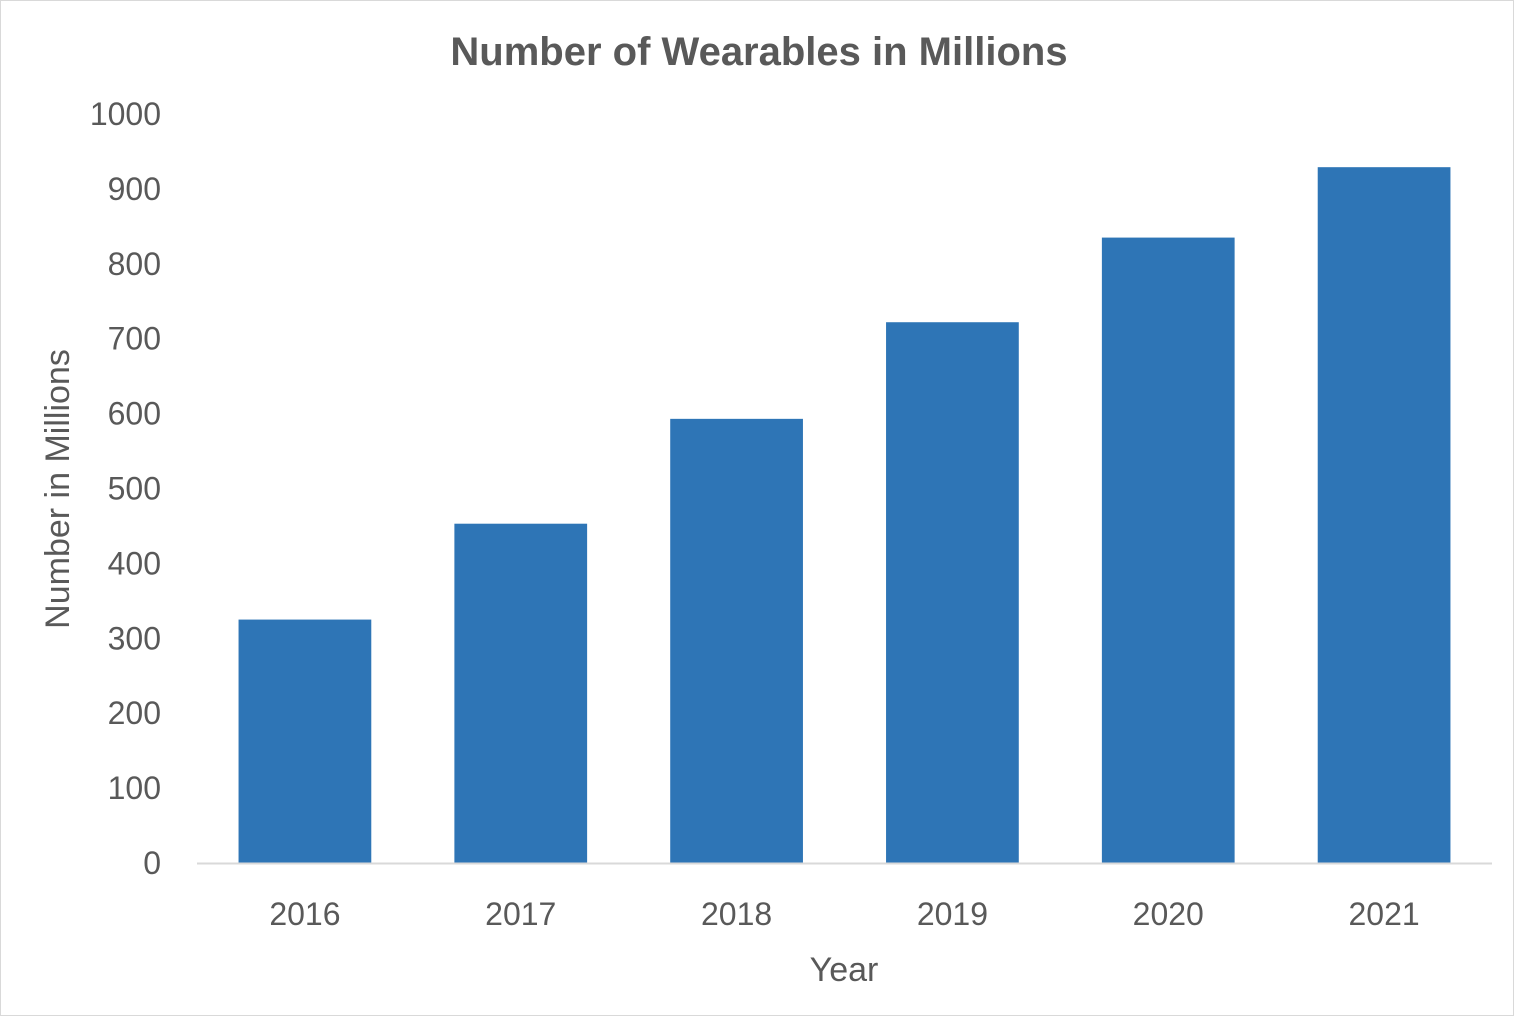 Image resolution: width=1514 pixels, height=1016 pixels. I want to click on y-tick-label: 800, so click(134, 264).